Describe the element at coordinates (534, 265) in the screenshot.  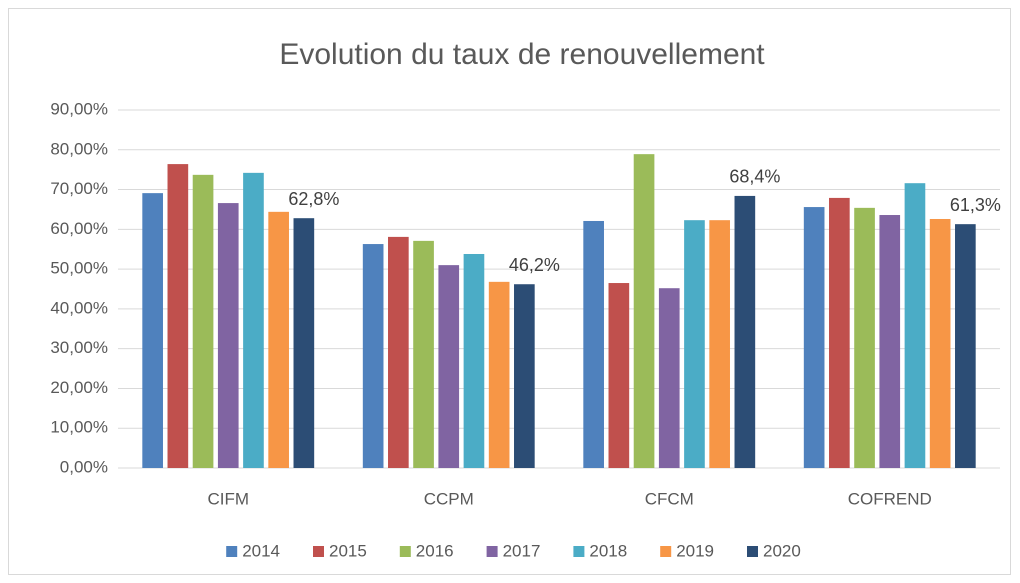
I see `data-label: 46,2%` at that location.